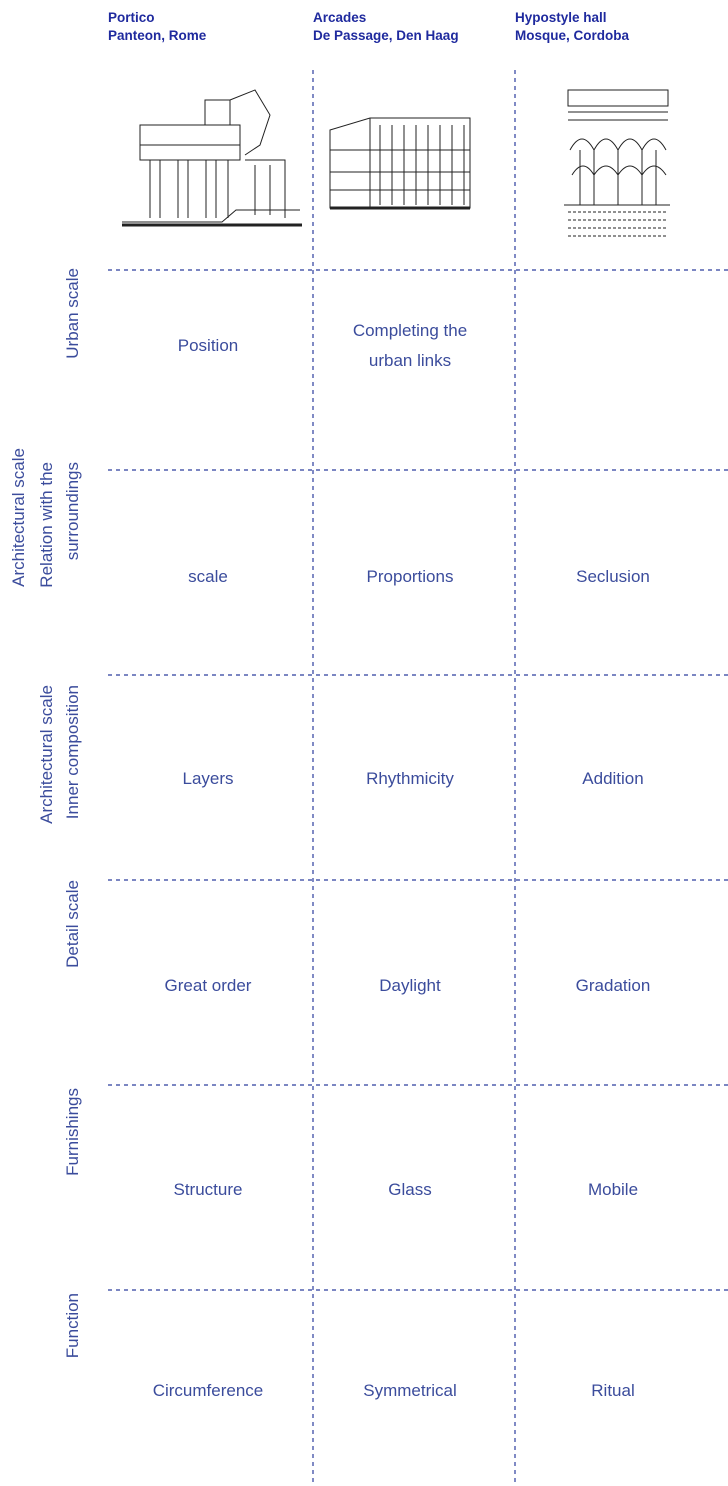 Image resolution: width=728 pixels, height=1486 pixels. I want to click on row-label: Urban scale, so click(72, 313).